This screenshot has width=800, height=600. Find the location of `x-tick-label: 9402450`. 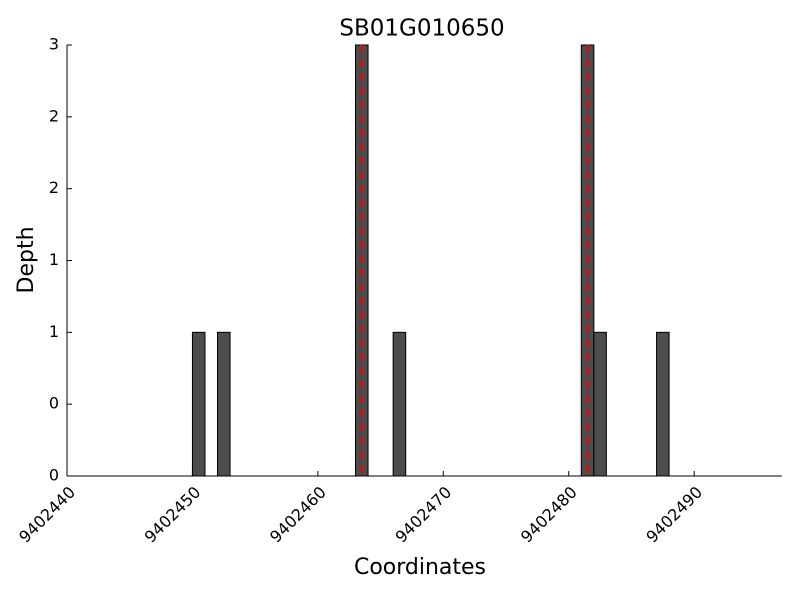

x-tick-label: 9402450 is located at coordinates (173, 515).